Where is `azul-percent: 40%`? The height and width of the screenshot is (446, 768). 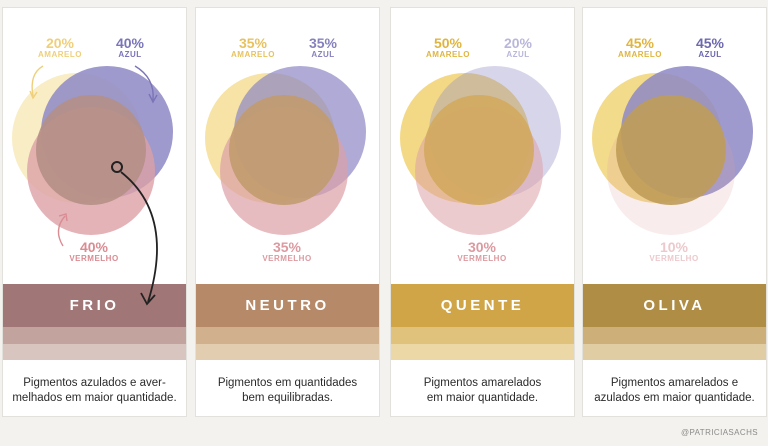
azul-percent: 40% is located at coordinates (130, 43).